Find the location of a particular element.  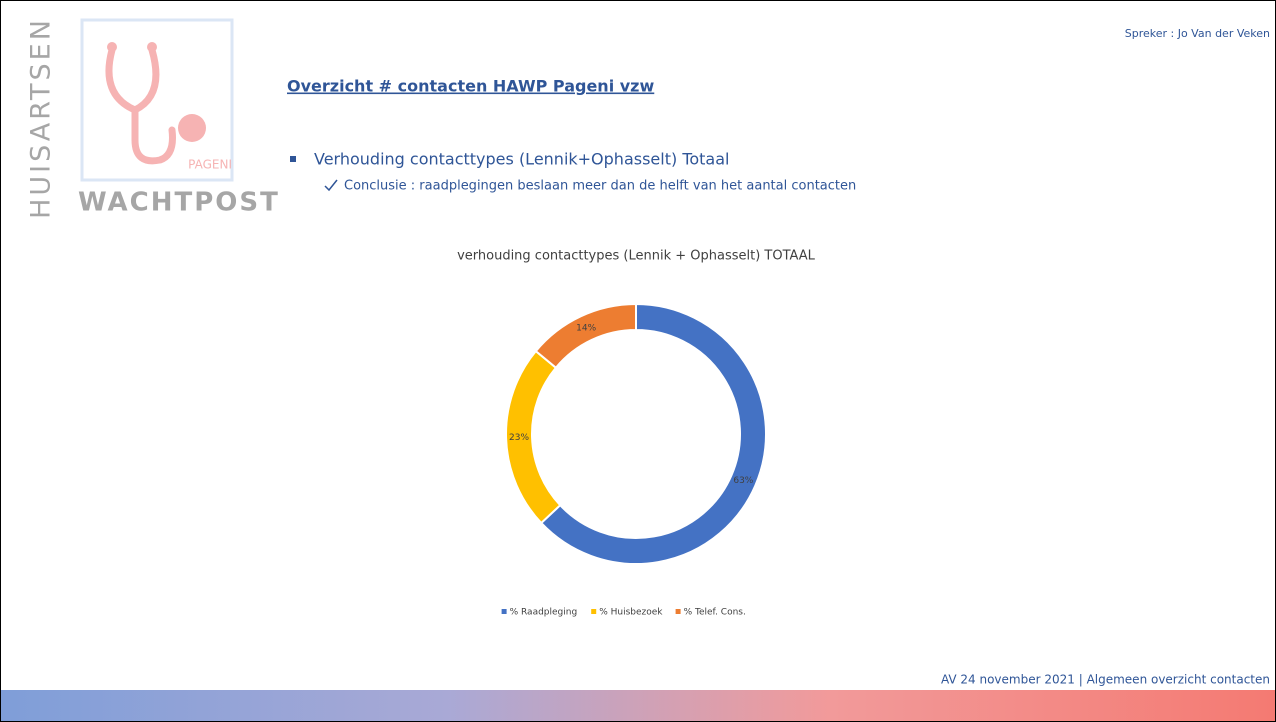

legend-label: % Huisbezoek is located at coordinates (631, 613).